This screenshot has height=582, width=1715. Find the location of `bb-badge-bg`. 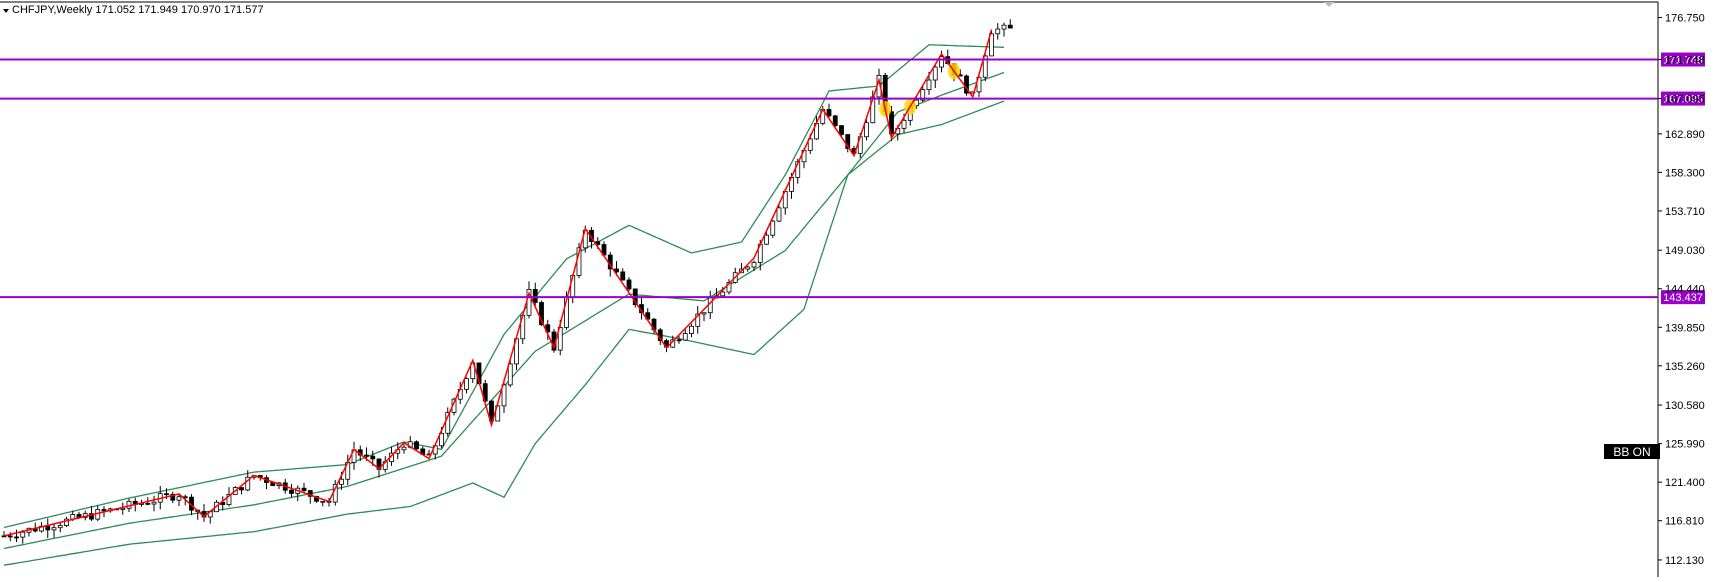

bb-badge-bg is located at coordinates (1632, 451).